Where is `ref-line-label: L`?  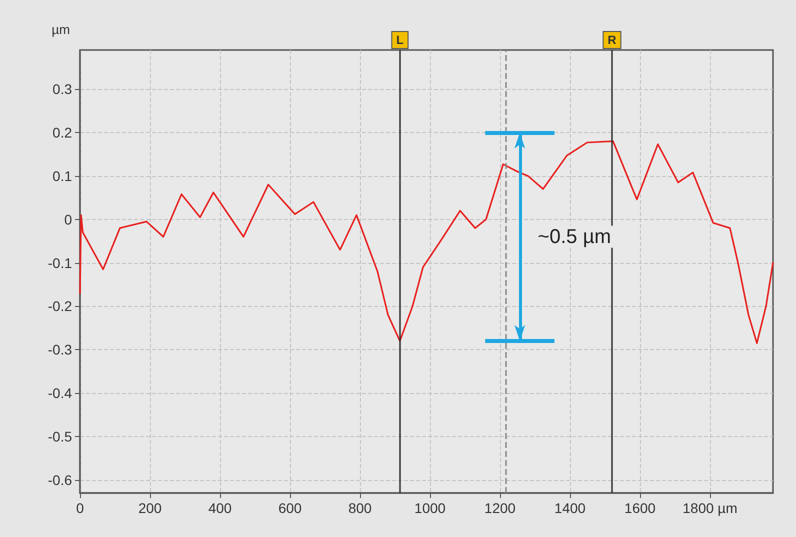
ref-line-label: L is located at coordinates (400, 40).